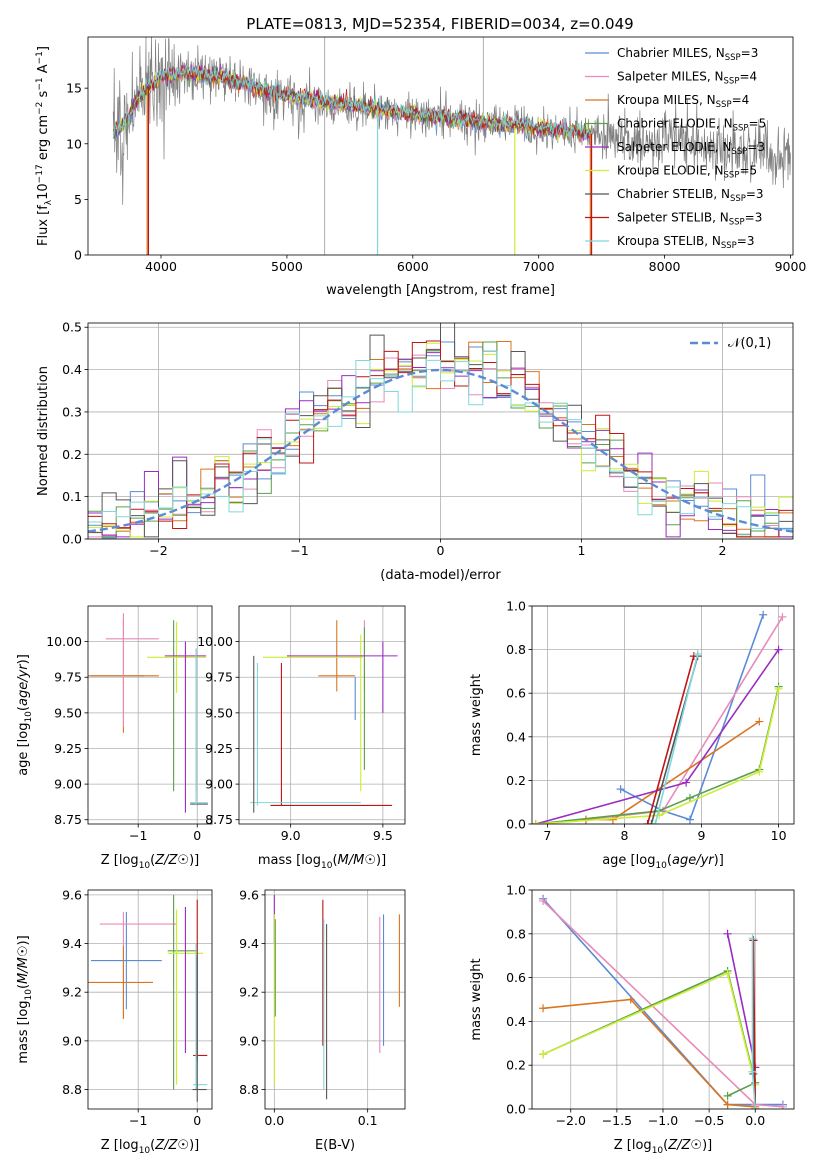 This screenshot has width=819, height=1170. Describe the element at coordinates (539, 266) in the screenshot. I see `x-tick-label: 7000` at that location.